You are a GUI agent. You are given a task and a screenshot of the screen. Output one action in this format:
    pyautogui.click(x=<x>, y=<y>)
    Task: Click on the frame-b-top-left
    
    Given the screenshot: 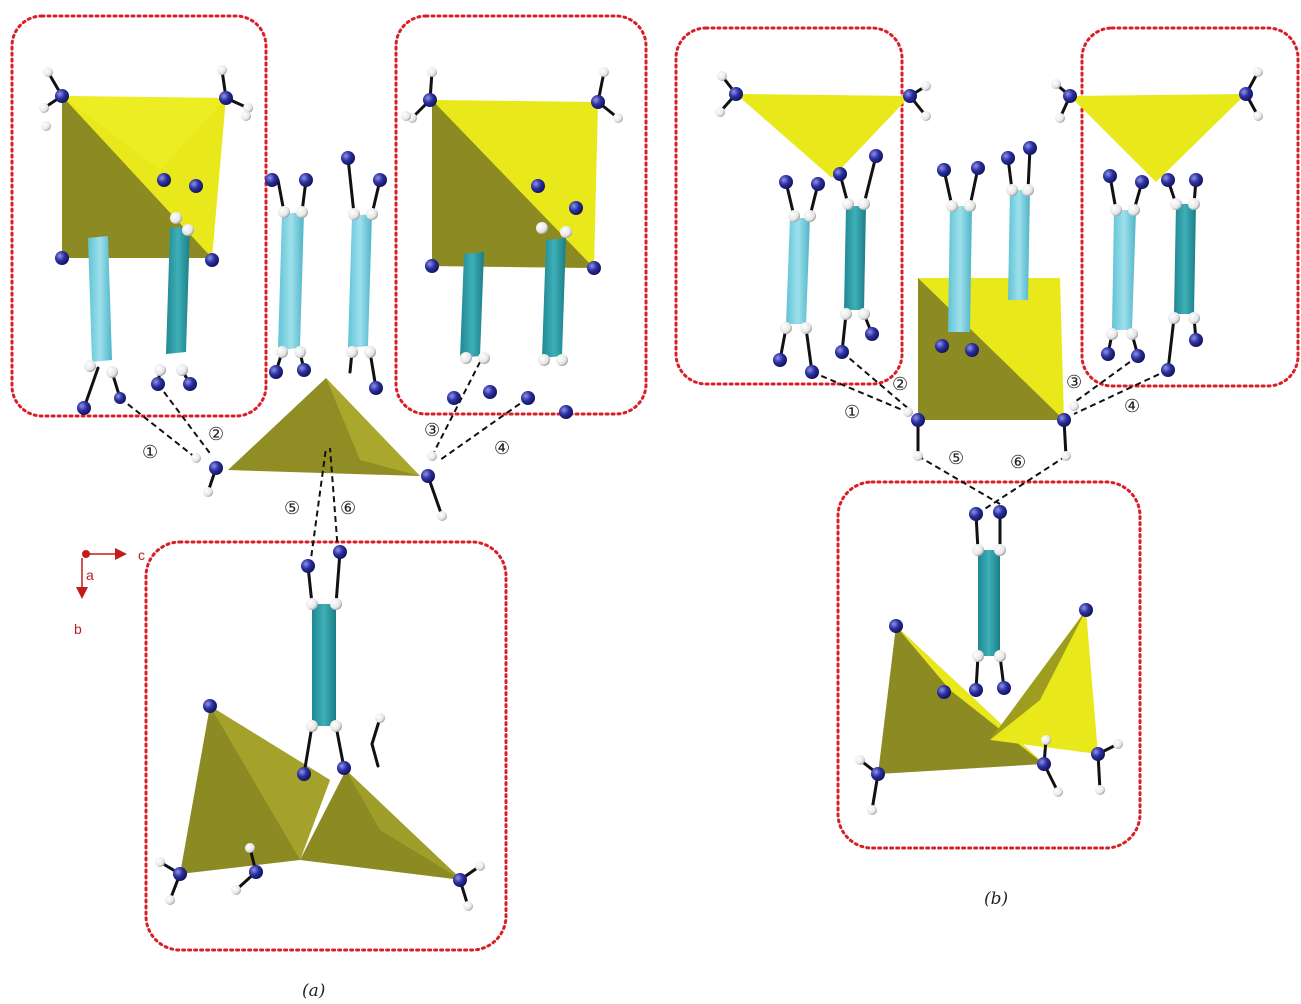 What is the action you would take?
    pyautogui.click(x=789, y=206)
    